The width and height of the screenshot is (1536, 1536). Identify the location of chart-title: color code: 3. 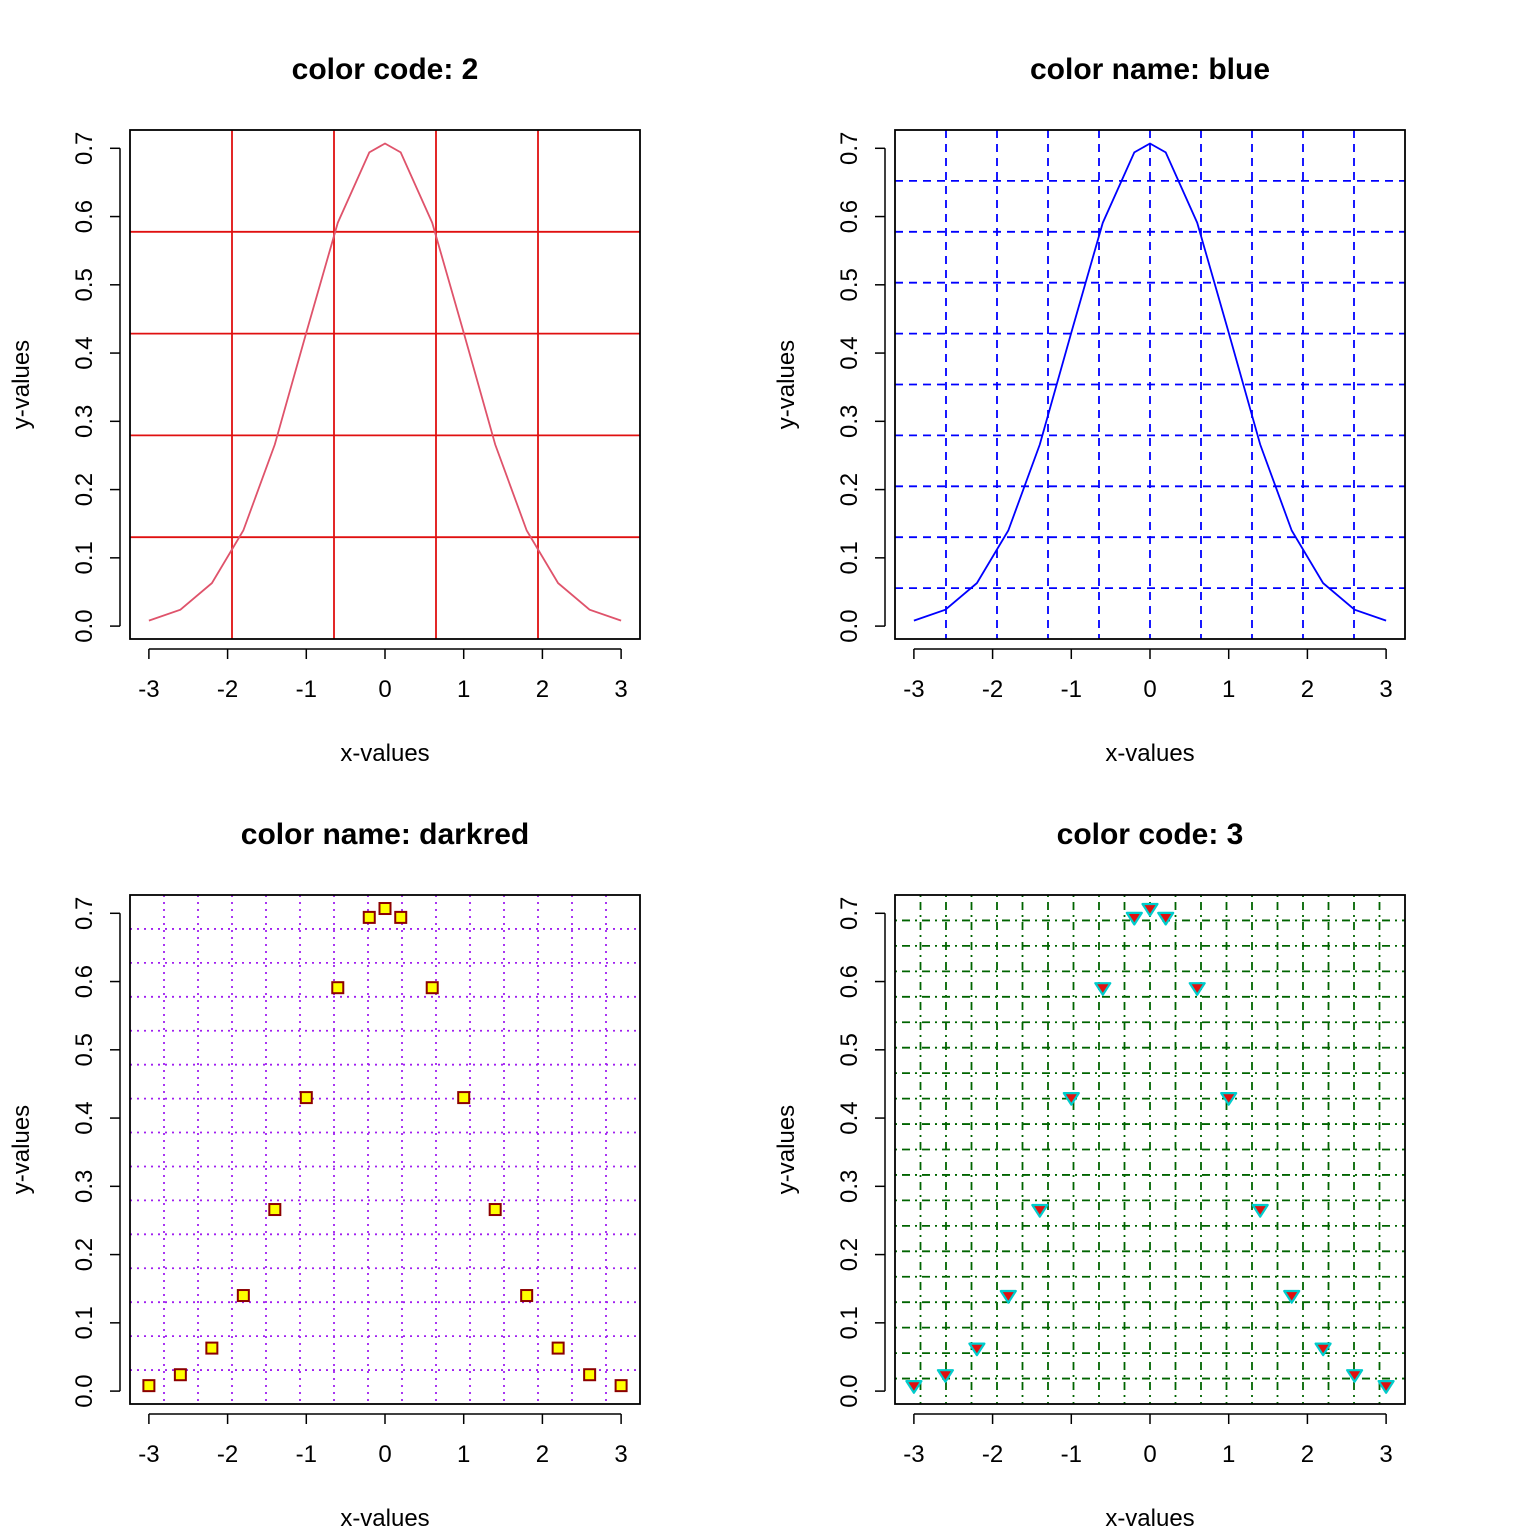
(1150, 834).